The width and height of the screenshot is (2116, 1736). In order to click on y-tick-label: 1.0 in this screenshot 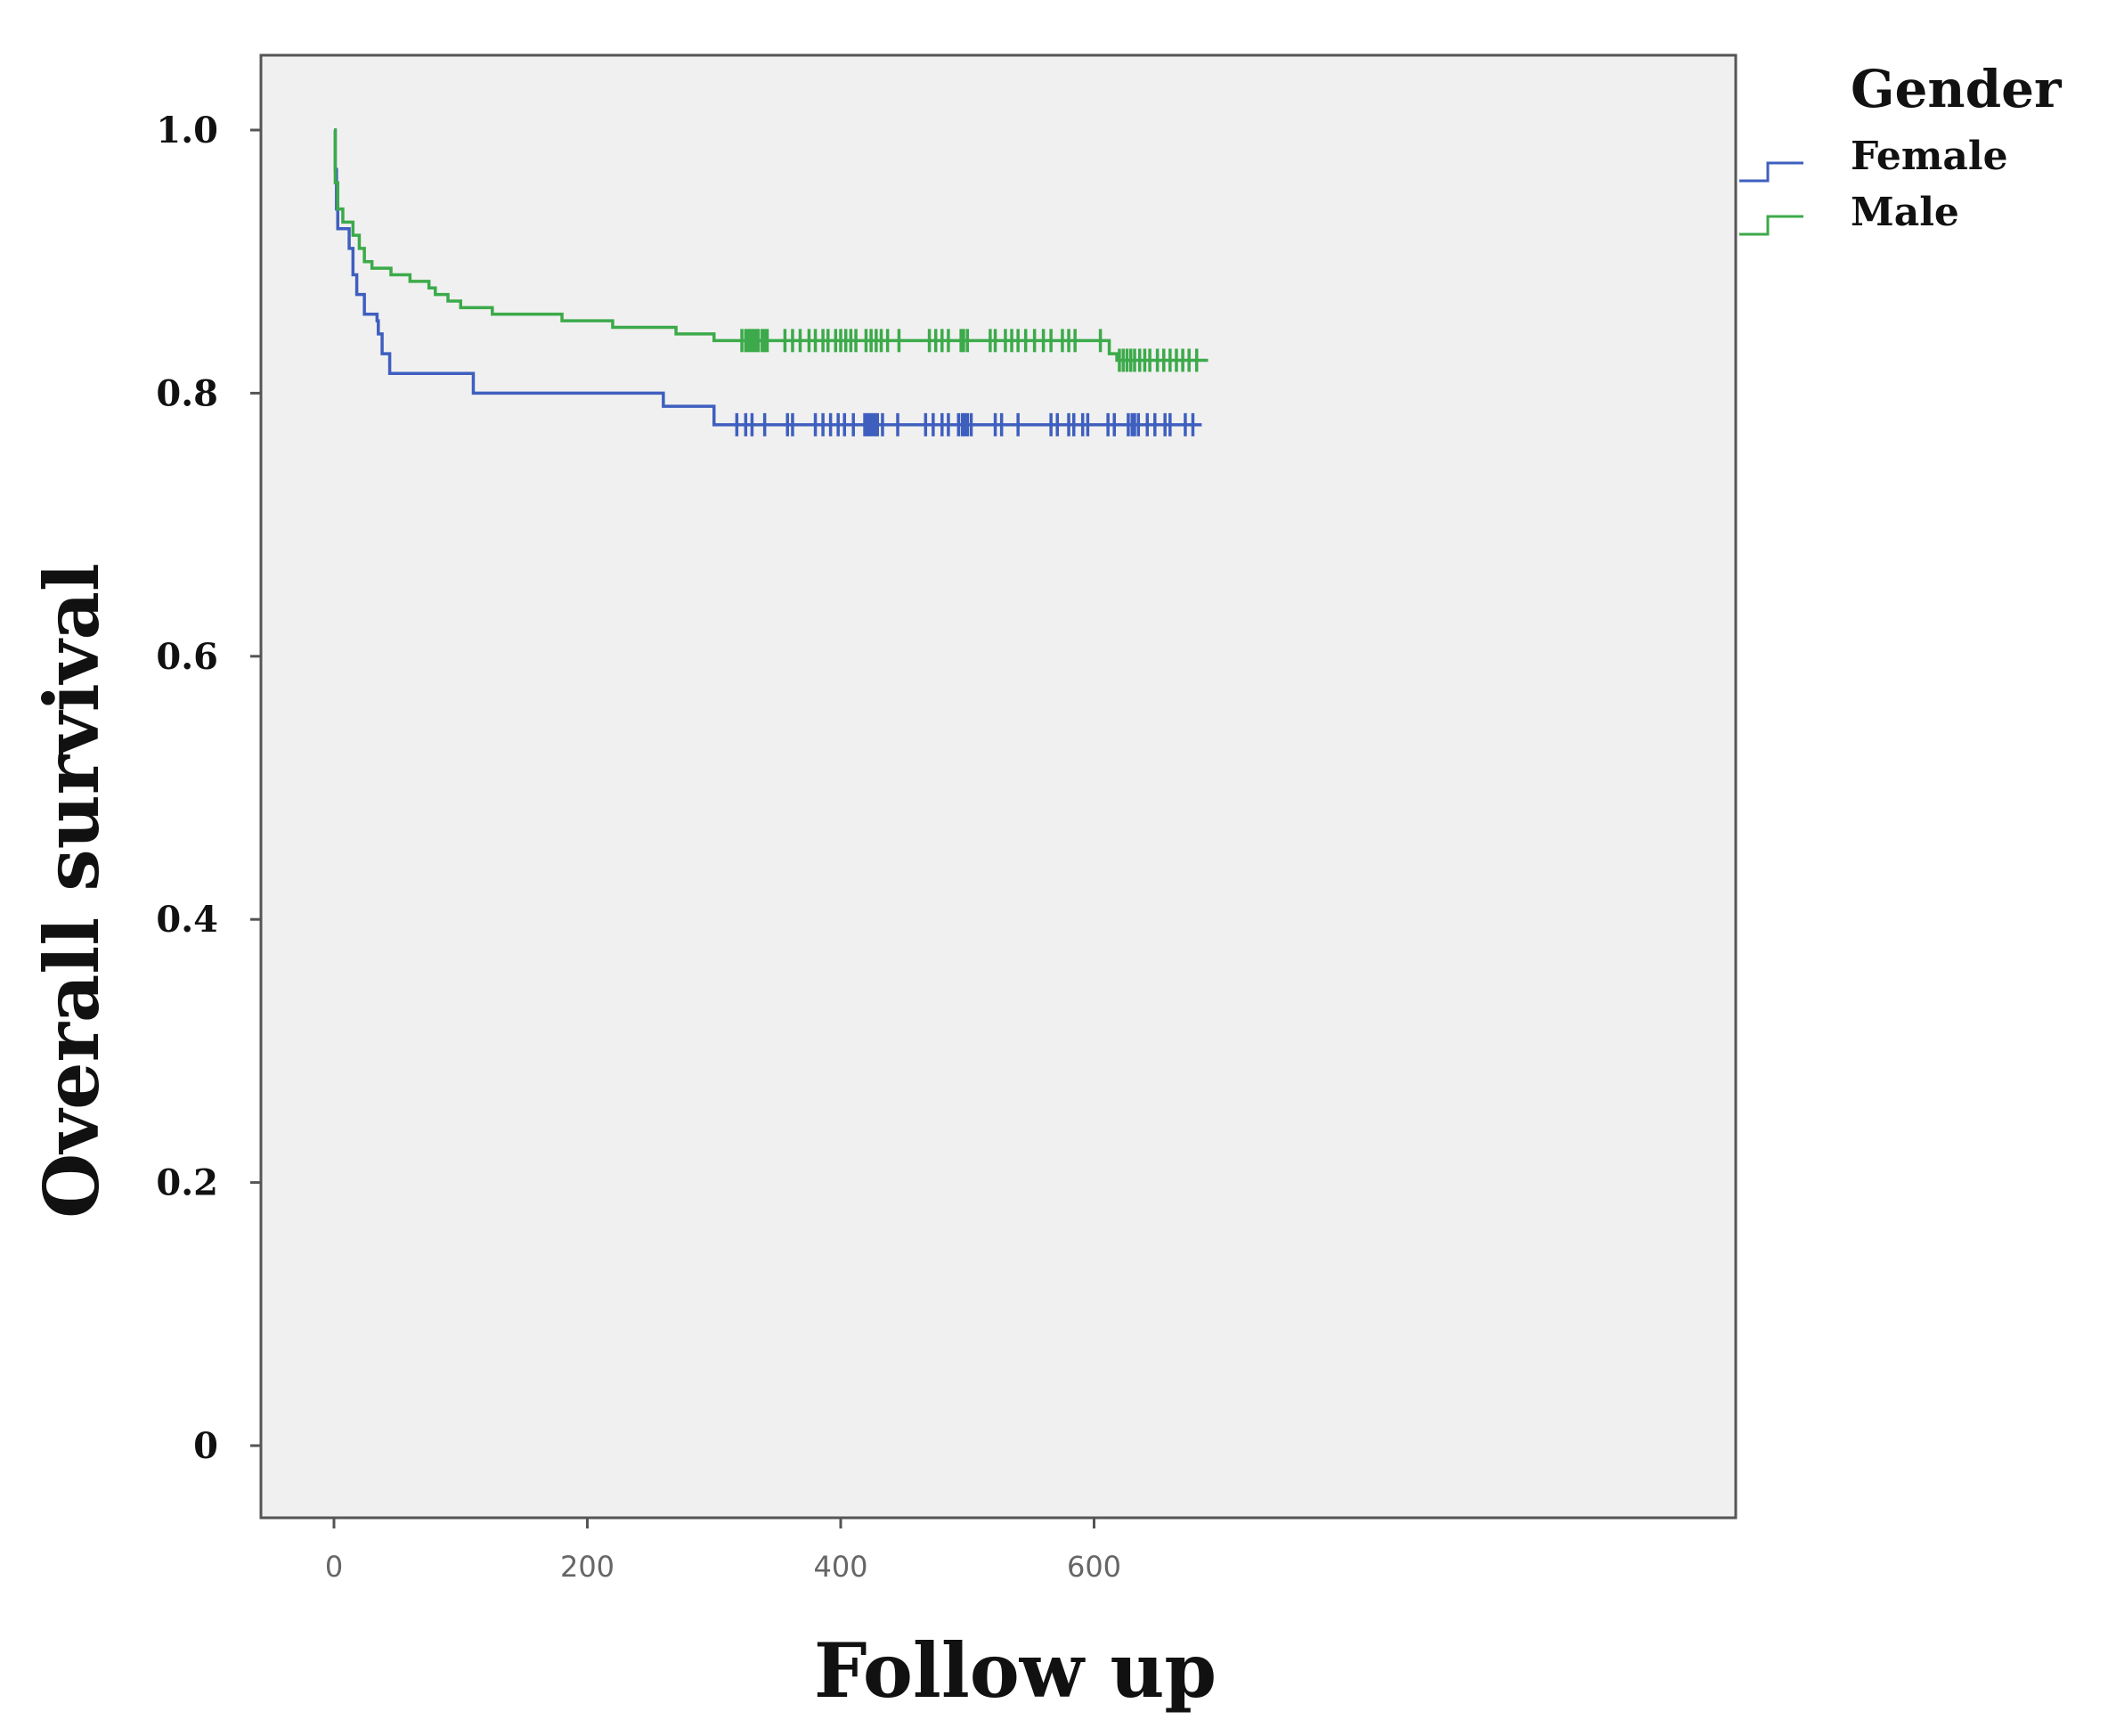, I will do `click(187, 130)`.